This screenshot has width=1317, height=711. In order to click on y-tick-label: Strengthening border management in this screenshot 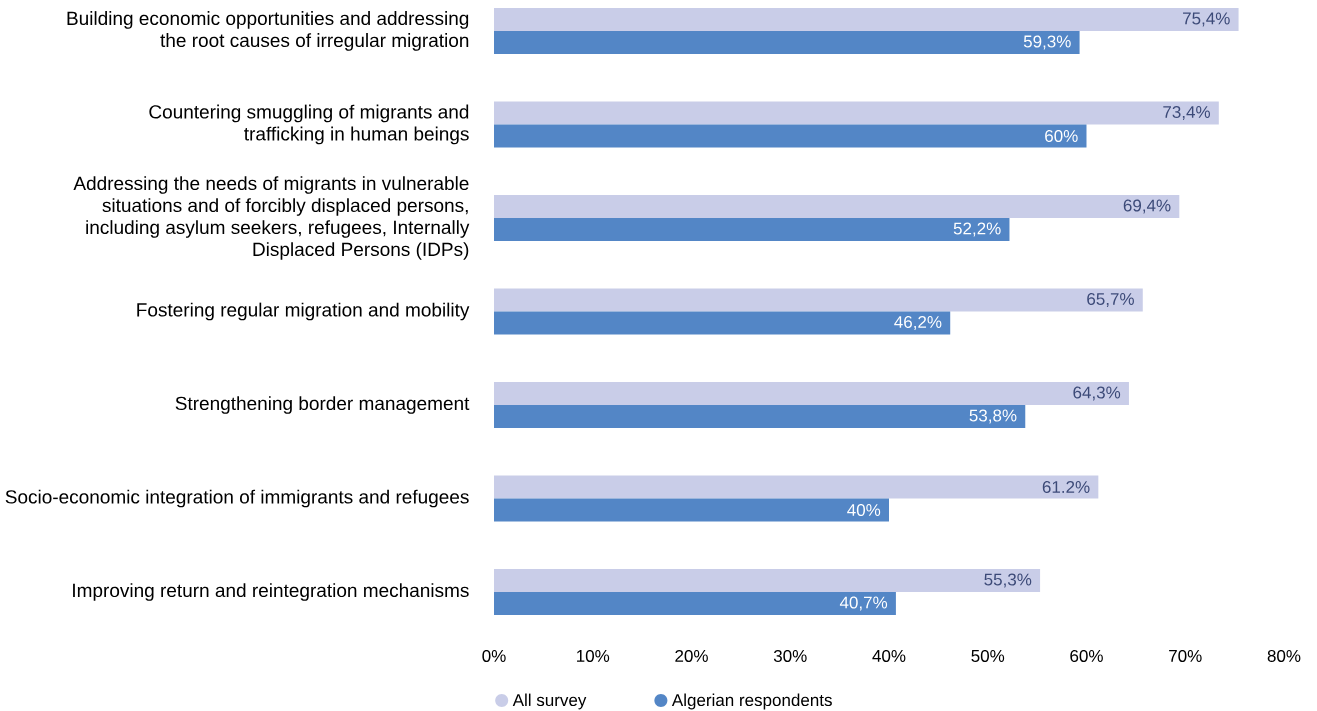, I will do `click(322, 405)`.